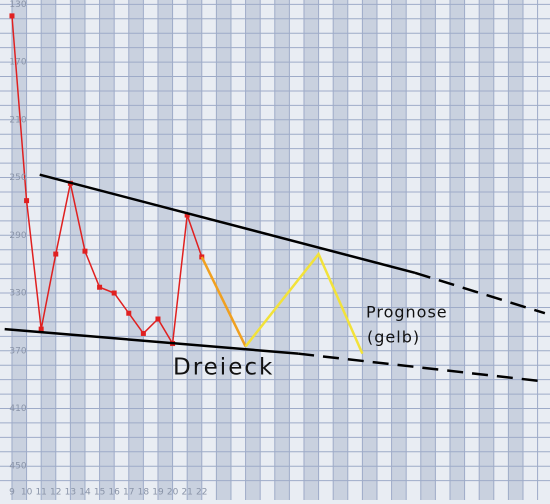 This screenshot has height=504, width=550. Describe the element at coordinates (17, 294) in the screenshot. I see `y-tick-label: 330` at that location.